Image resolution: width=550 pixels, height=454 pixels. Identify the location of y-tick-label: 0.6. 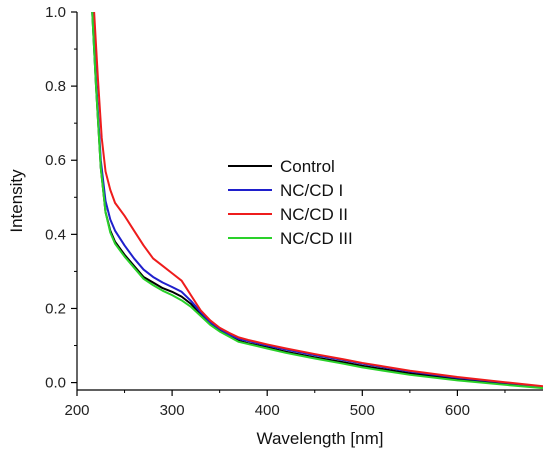
(55, 160).